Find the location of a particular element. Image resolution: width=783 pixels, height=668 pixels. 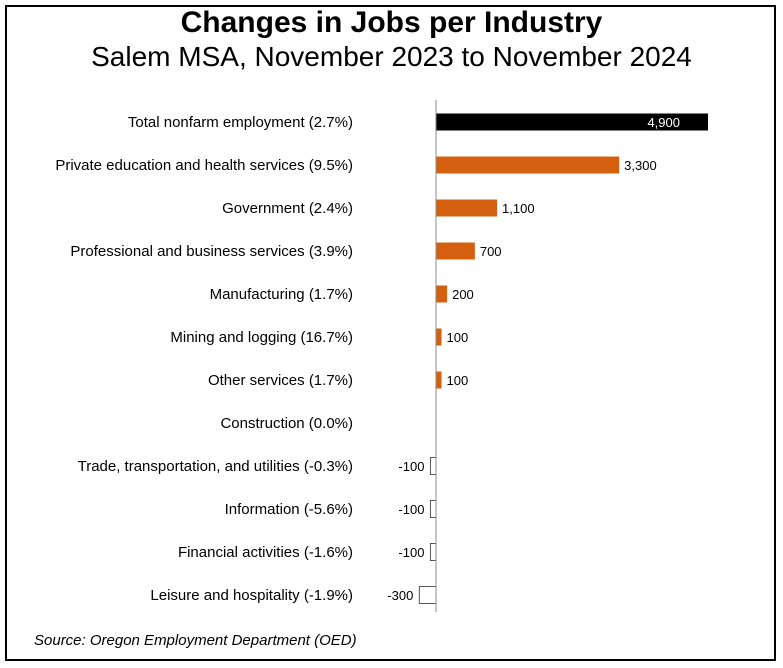

category-label: Financial activities (-1.6%) is located at coordinates (265, 552).